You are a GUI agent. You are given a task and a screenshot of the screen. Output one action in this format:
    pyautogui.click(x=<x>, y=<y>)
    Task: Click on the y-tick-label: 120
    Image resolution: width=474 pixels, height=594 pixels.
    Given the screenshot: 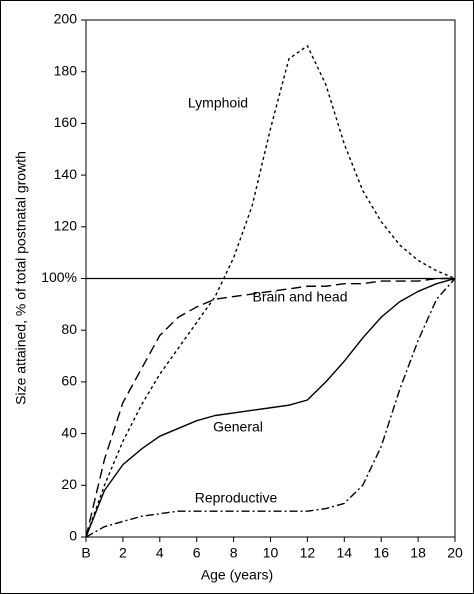 What is the action you would take?
    pyautogui.click(x=66, y=226)
    